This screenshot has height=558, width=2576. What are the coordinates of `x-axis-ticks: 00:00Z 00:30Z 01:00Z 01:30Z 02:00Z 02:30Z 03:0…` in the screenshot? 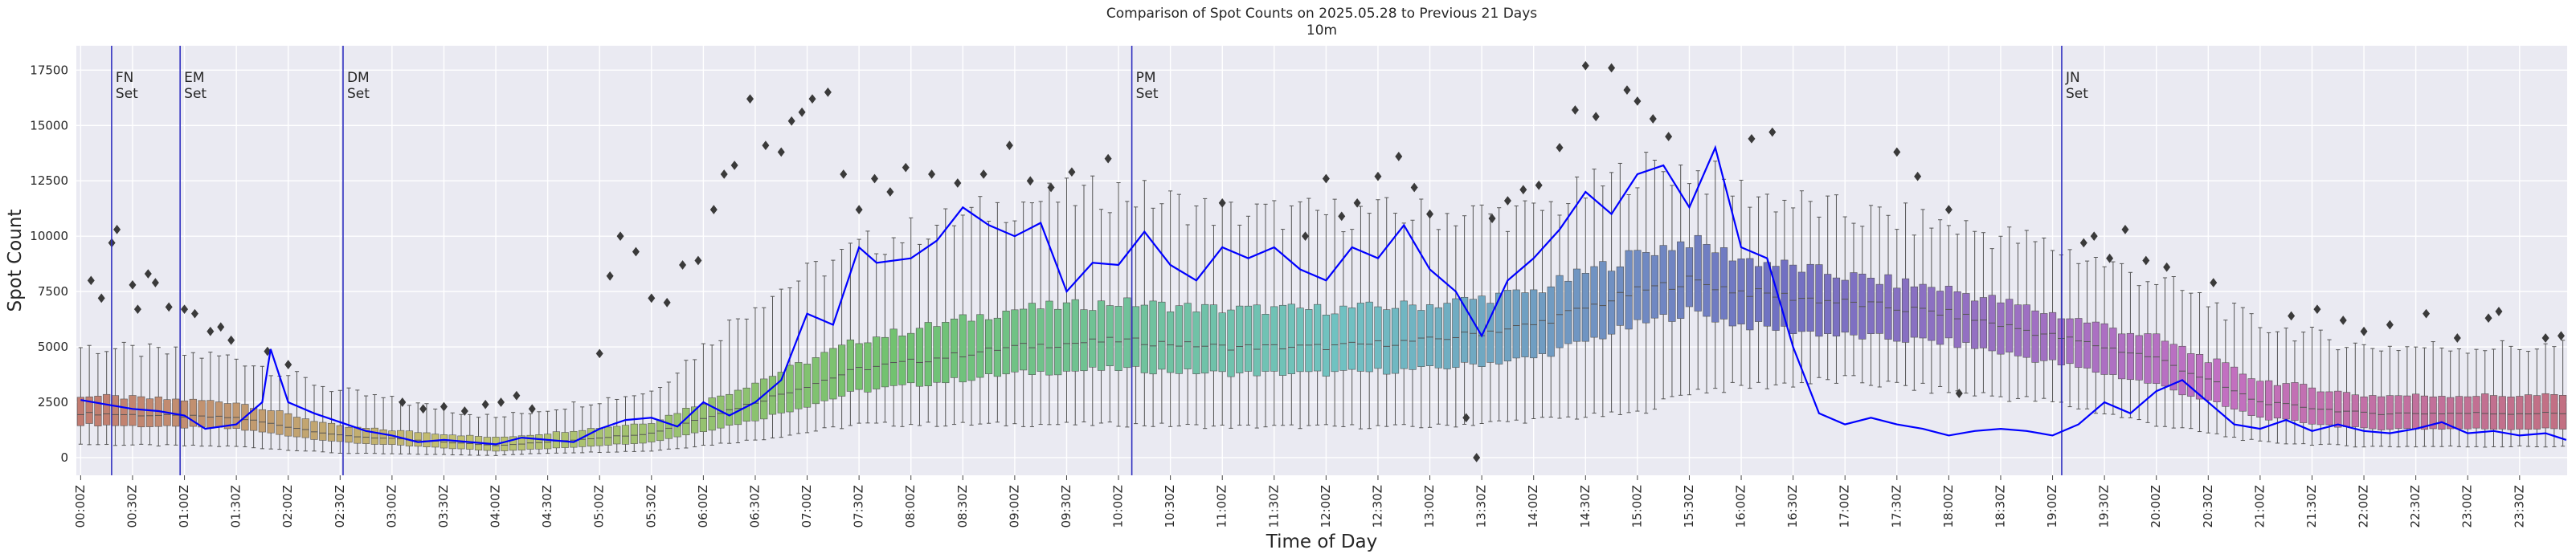 It's located at (1299, 501).